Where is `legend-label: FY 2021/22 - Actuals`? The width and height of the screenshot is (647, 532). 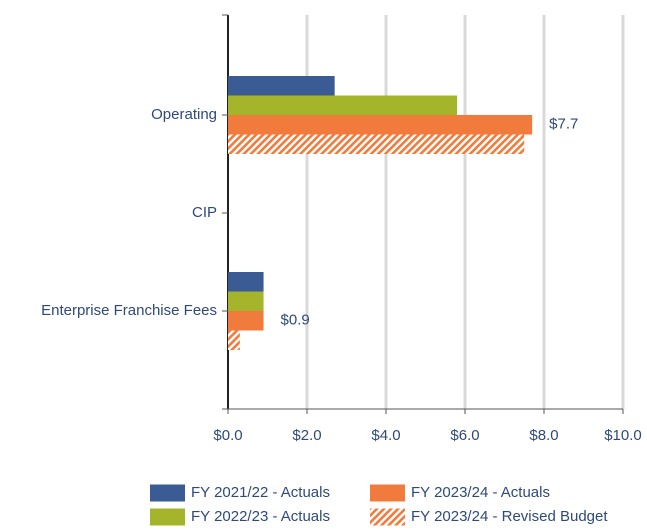
legend-label: FY 2021/22 - Actuals is located at coordinates (260, 492).